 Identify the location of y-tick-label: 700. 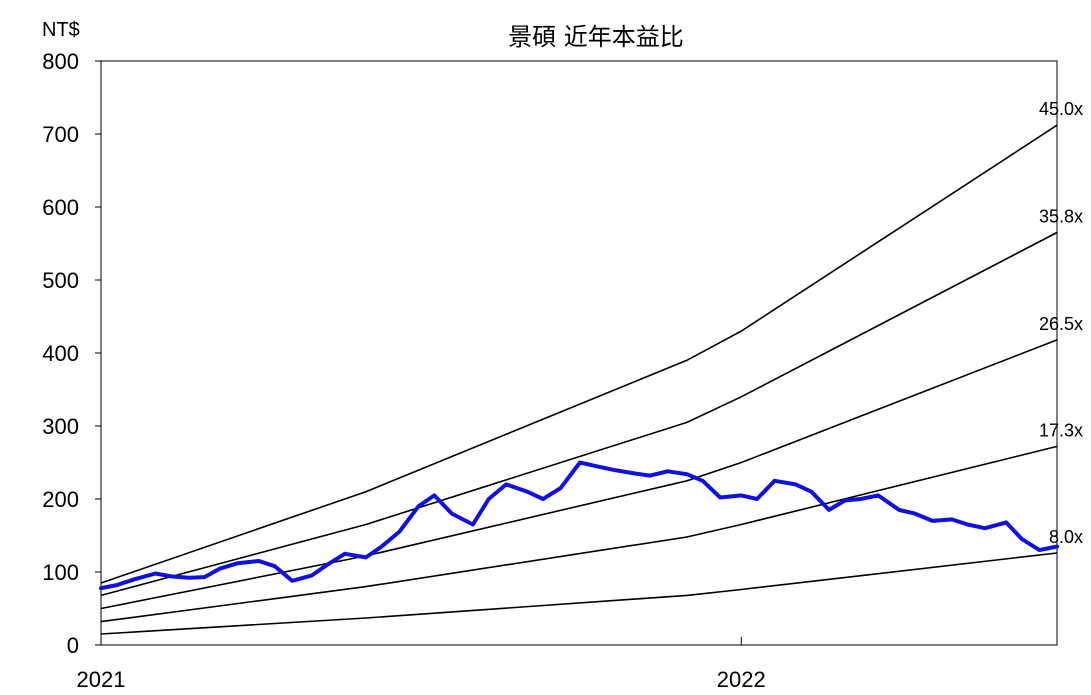
(60, 134).